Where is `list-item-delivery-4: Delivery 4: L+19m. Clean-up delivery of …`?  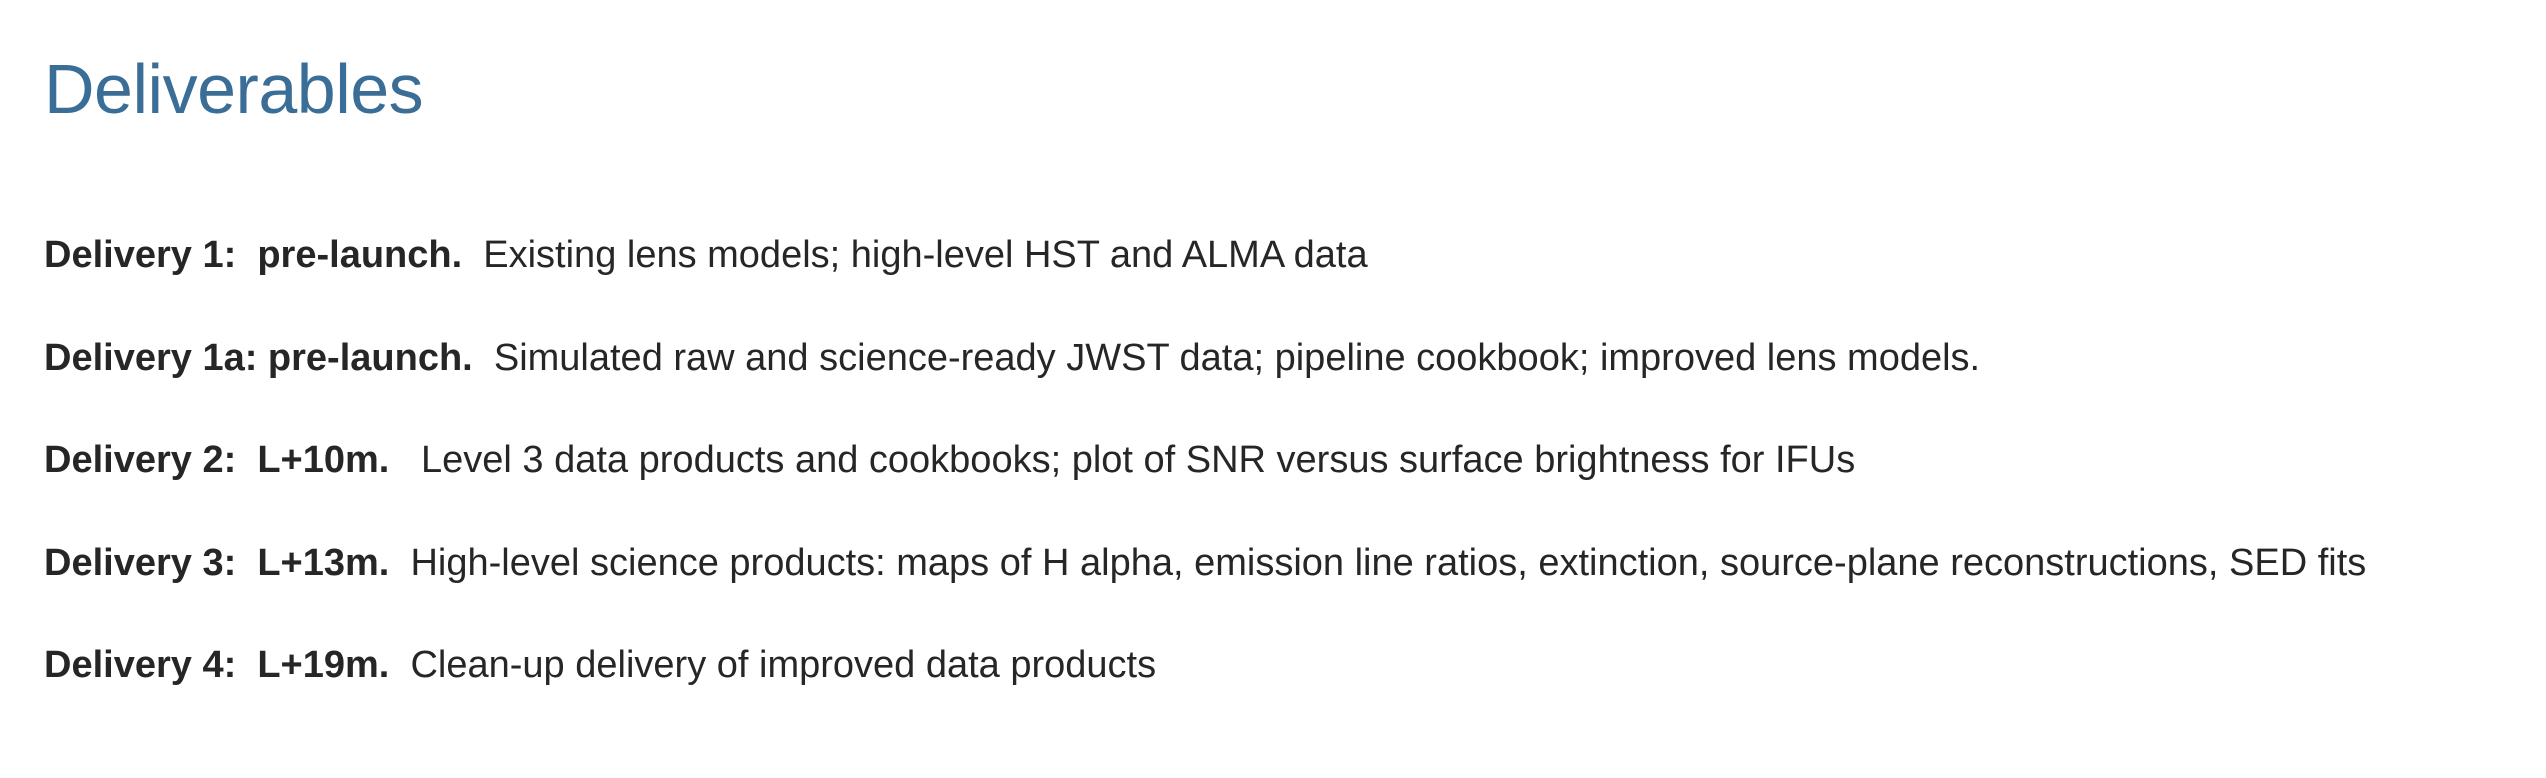
list-item-delivery-4: Delivery 4: L+19m. Clean-up delivery of … is located at coordinates (1205, 683).